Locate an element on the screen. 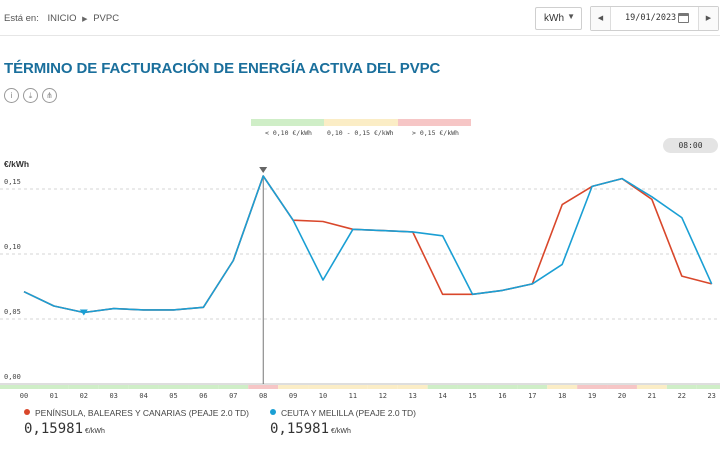  chevron-down-icon: ▼ is located at coordinates (571, 16).